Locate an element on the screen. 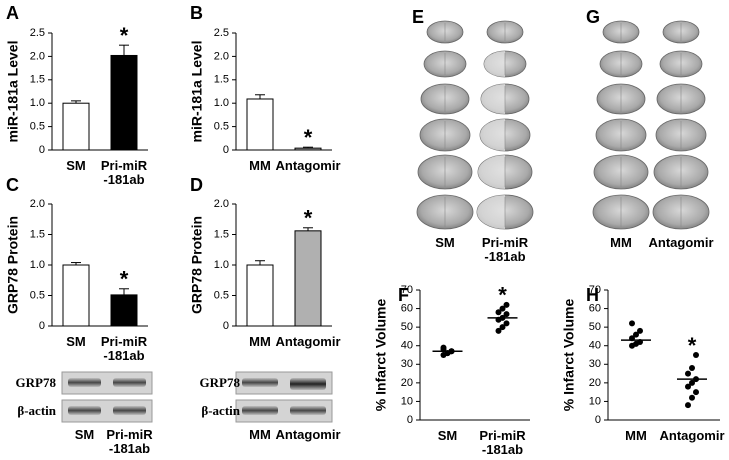 The height and width of the screenshot is (460, 729). lane-label: Antagomir is located at coordinates (681, 242).